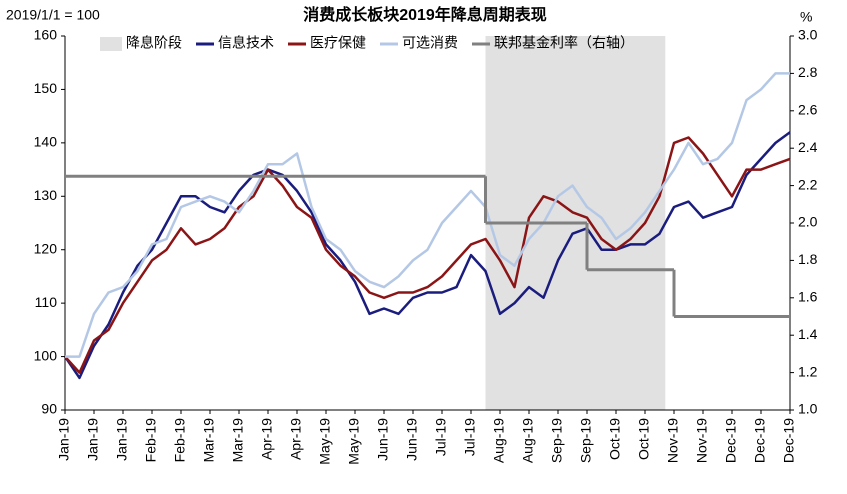 Image resolution: width=847 pixels, height=494 pixels. What do you see at coordinates (808, 222) in the screenshot?
I see `y2-tick-label: 2.0` at bounding box center [808, 222].